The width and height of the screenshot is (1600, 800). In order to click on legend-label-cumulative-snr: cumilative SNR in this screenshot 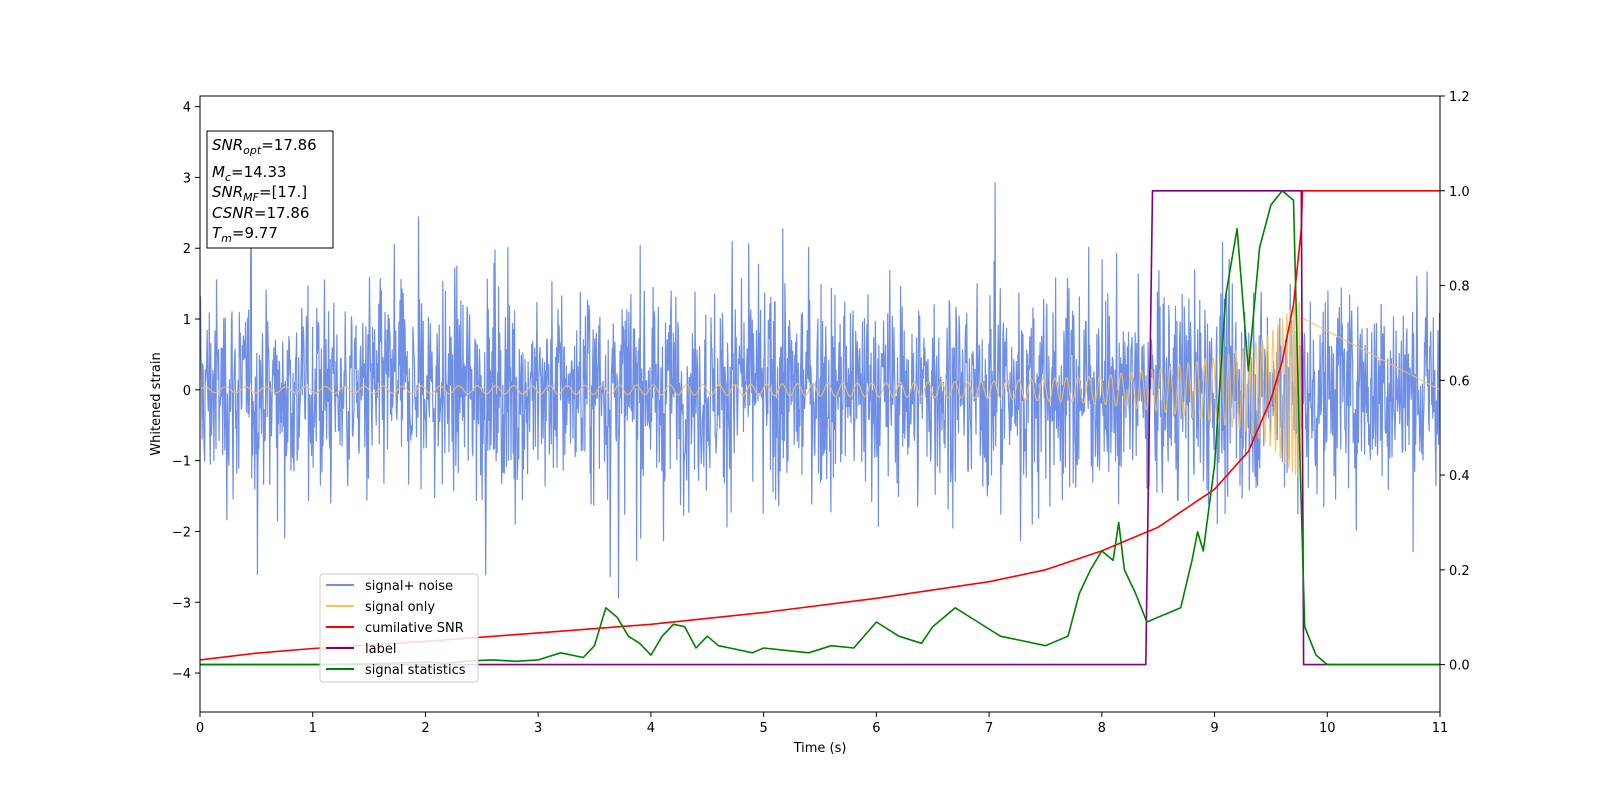, I will do `click(414, 628)`.